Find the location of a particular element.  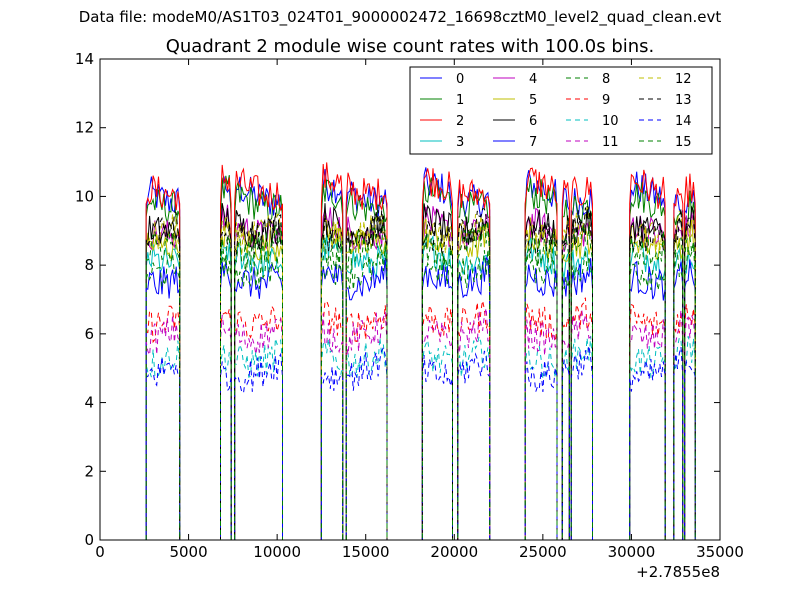

legend-label: 9 is located at coordinates (606, 100).